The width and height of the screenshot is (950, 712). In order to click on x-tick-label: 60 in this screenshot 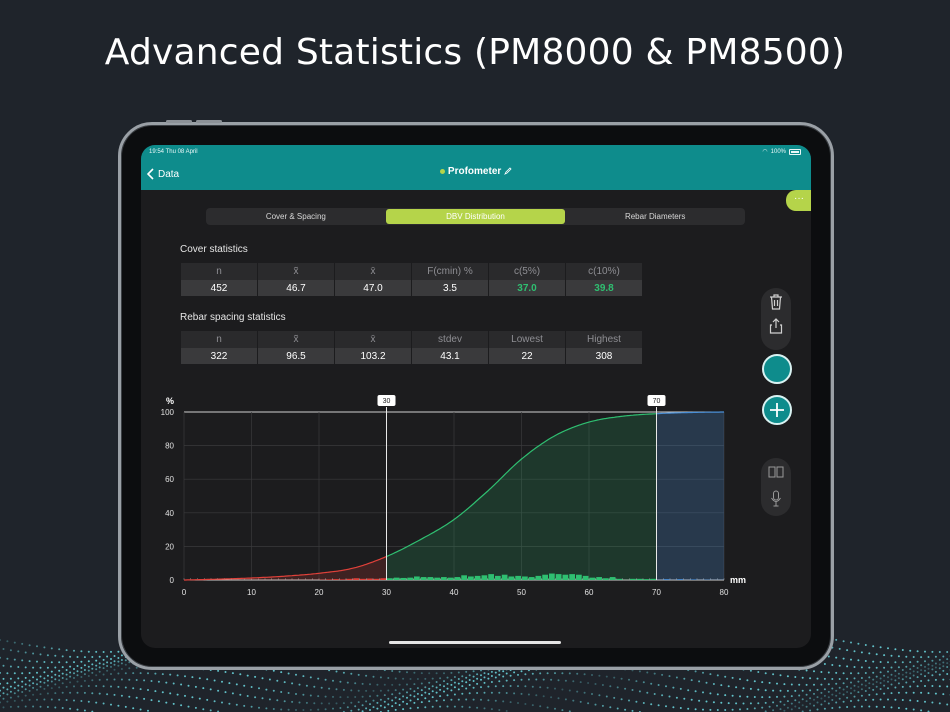, I will do `click(589, 592)`.